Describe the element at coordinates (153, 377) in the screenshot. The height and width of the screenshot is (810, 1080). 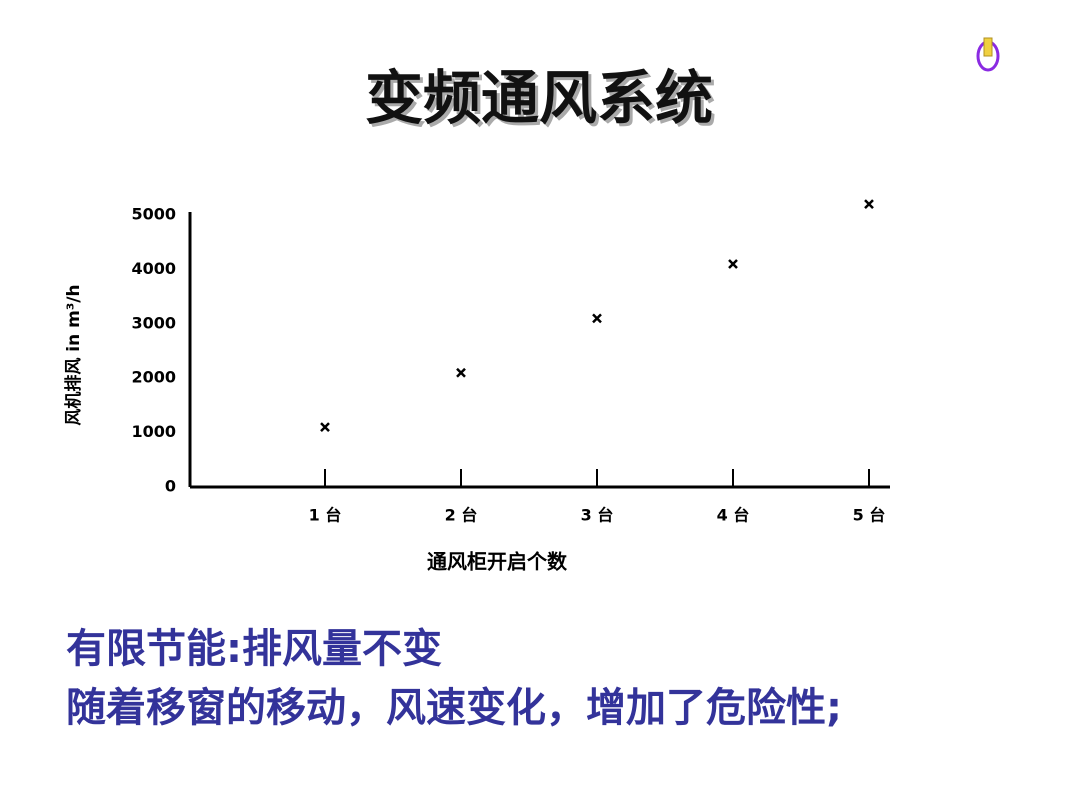
I see `y-tick-label: 2000` at that location.